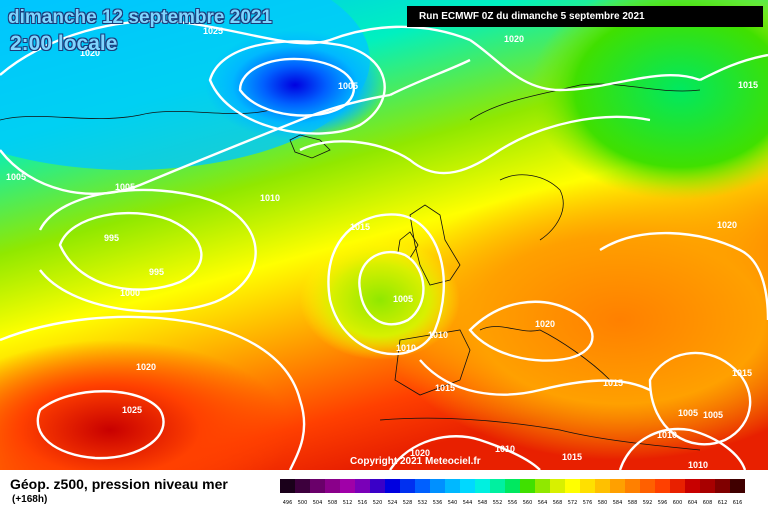  What do you see at coordinates (527, 503) in the screenshot?
I see `scale-tick-label: 560` at bounding box center [527, 503].